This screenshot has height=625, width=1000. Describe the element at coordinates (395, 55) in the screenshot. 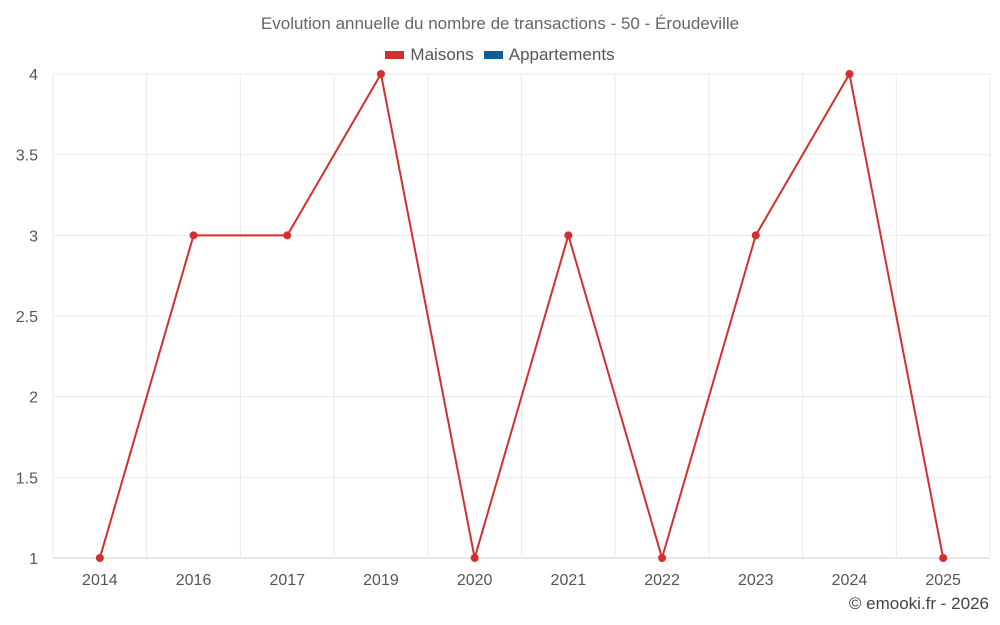

I see `legend-swatch-maisons` at that location.